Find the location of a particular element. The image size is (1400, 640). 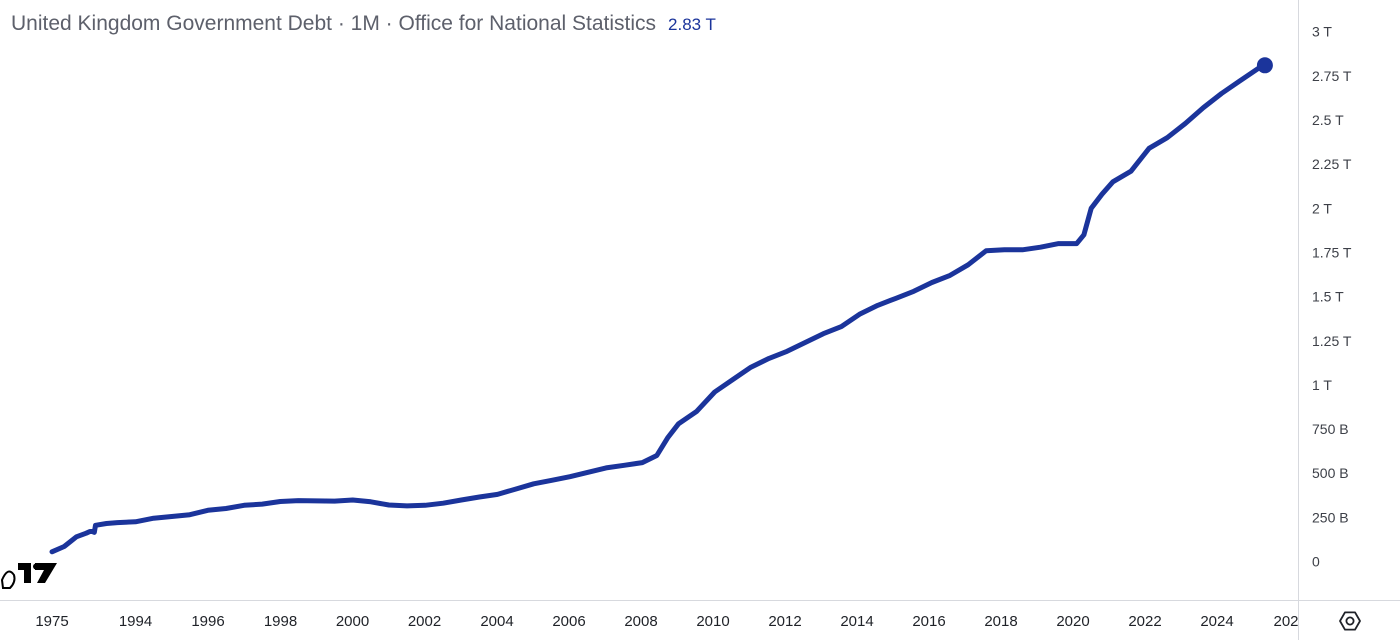

y-tick-label: 250 B is located at coordinates (1330, 517).